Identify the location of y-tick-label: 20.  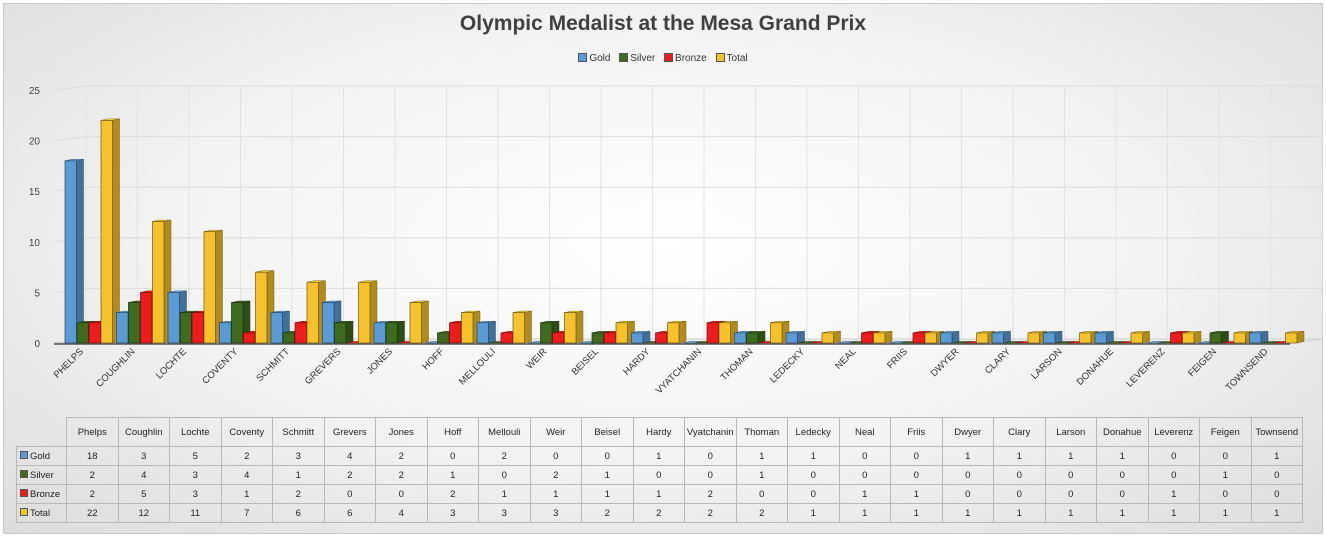
(35, 142).